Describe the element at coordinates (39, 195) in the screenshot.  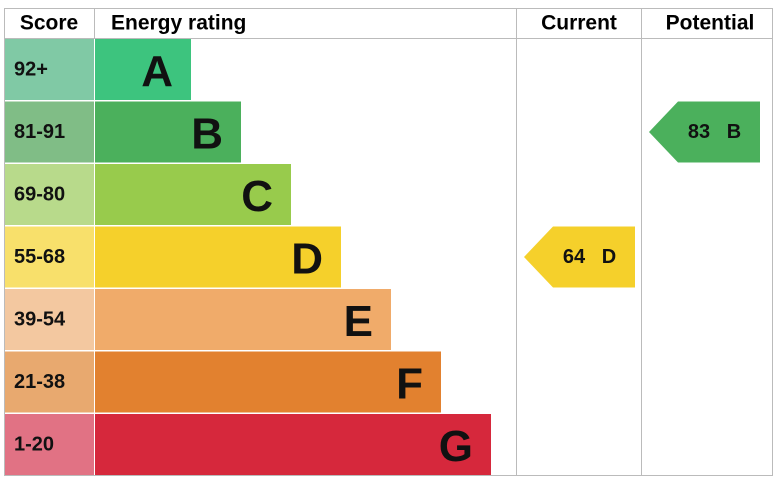
I see `score-label: 69-80` at that location.